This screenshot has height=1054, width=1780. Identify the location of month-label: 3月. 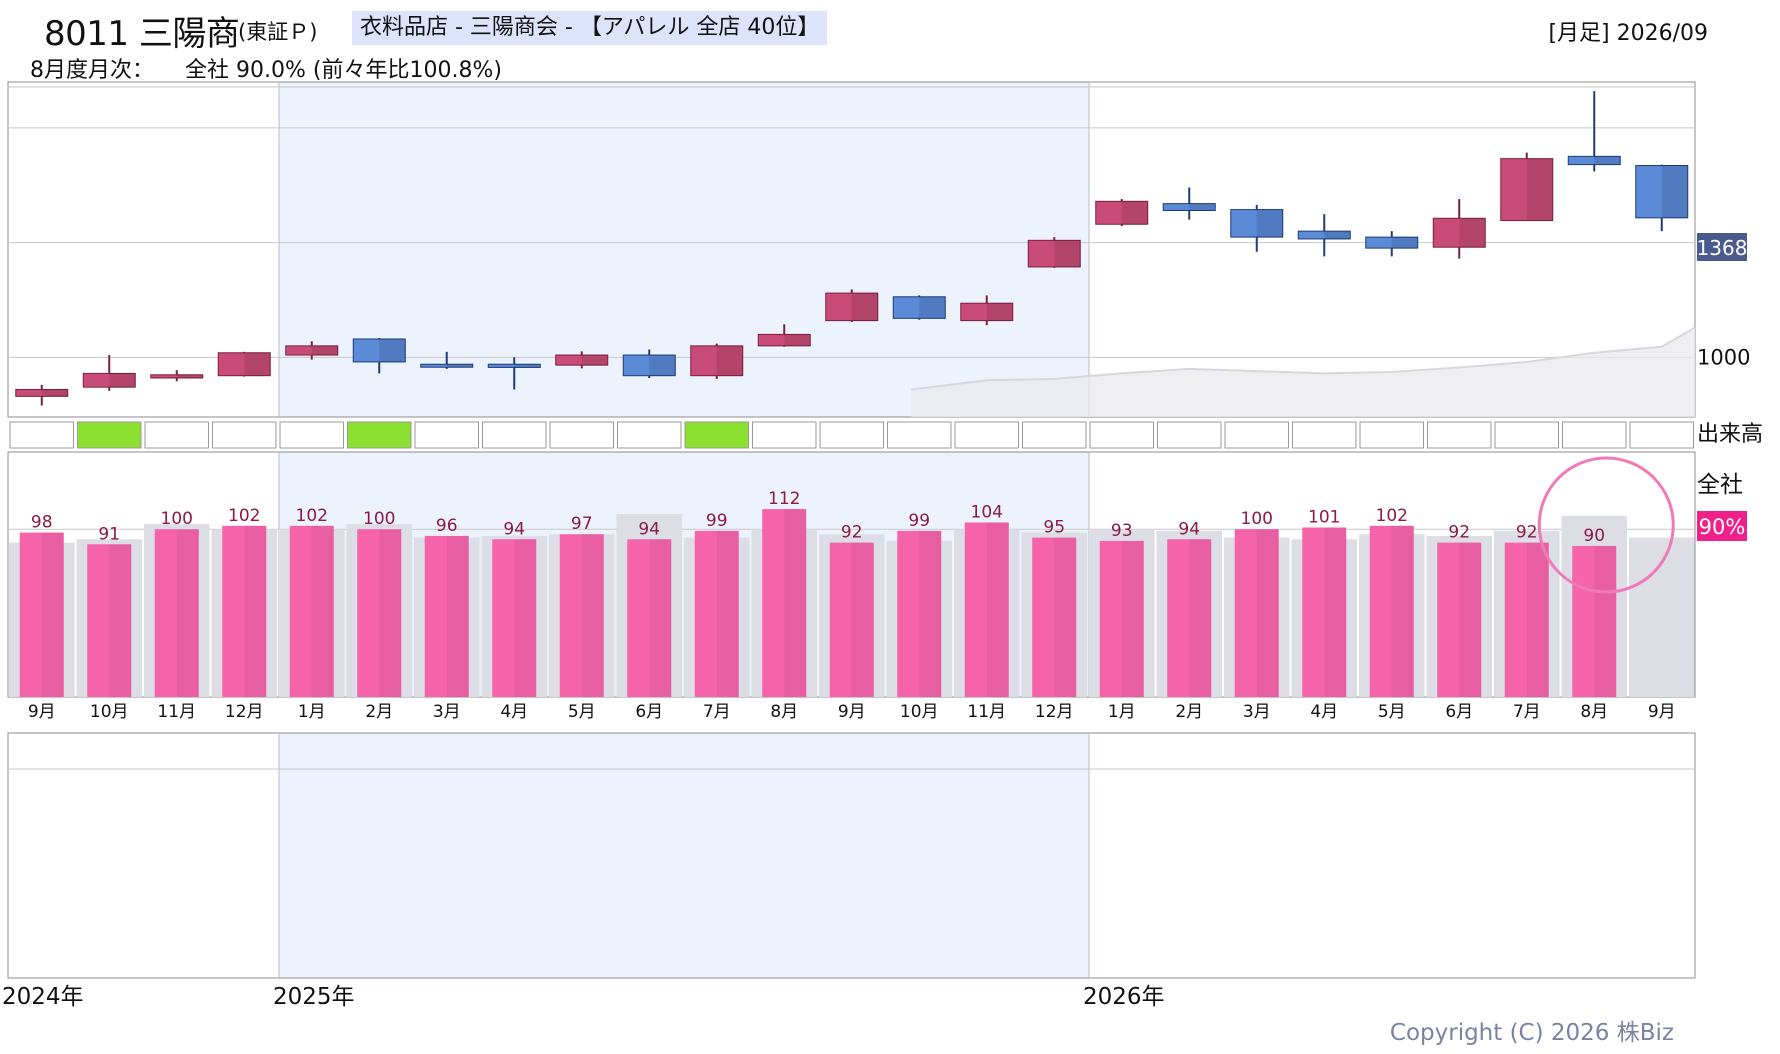
(447, 712).